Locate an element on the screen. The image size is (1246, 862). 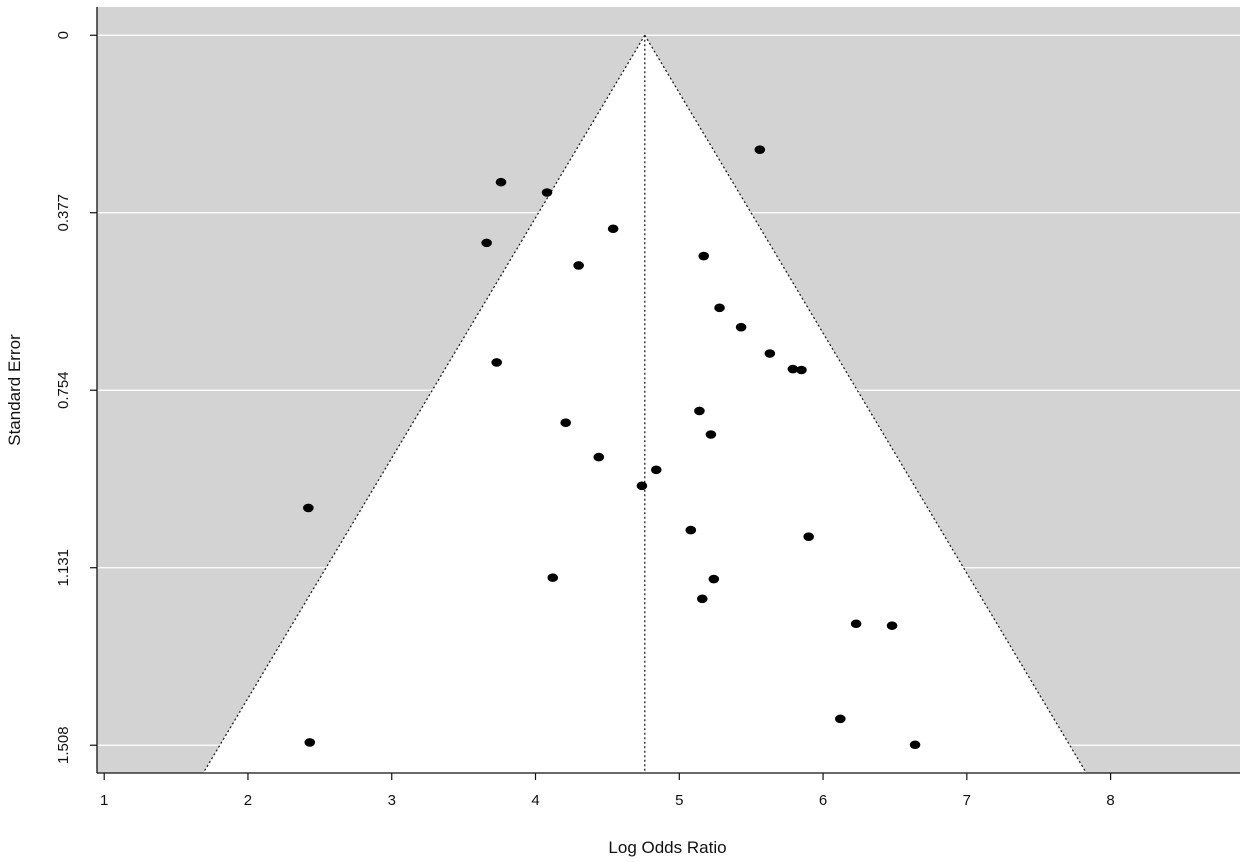
x-axis-ticks: 1 2 3 4 5 6 7 8 is located at coordinates (607, 791).